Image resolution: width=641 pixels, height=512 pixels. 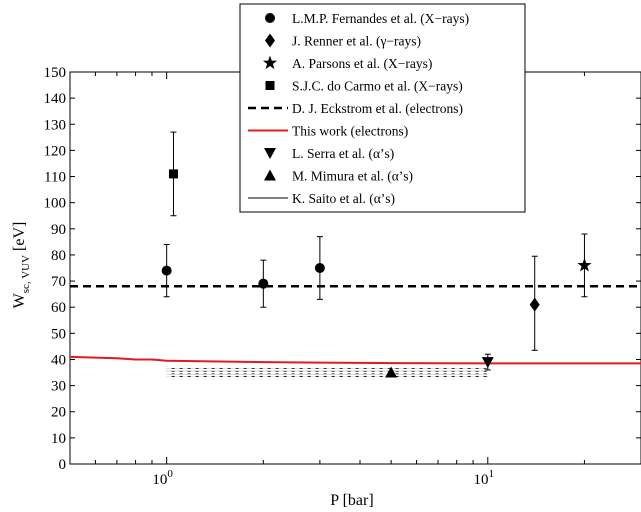 I want to click on data-point-square, so click(x=173, y=174).